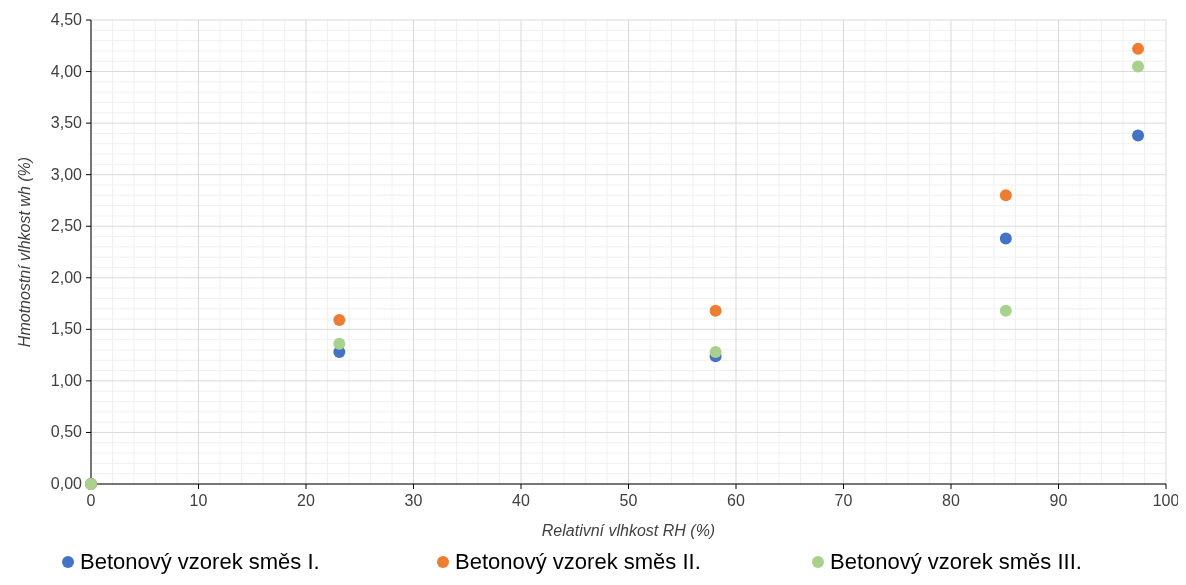  What do you see at coordinates (66, 380) in the screenshot?
I see `y-tick-label: 1,00` at bounding box center [66, 380].